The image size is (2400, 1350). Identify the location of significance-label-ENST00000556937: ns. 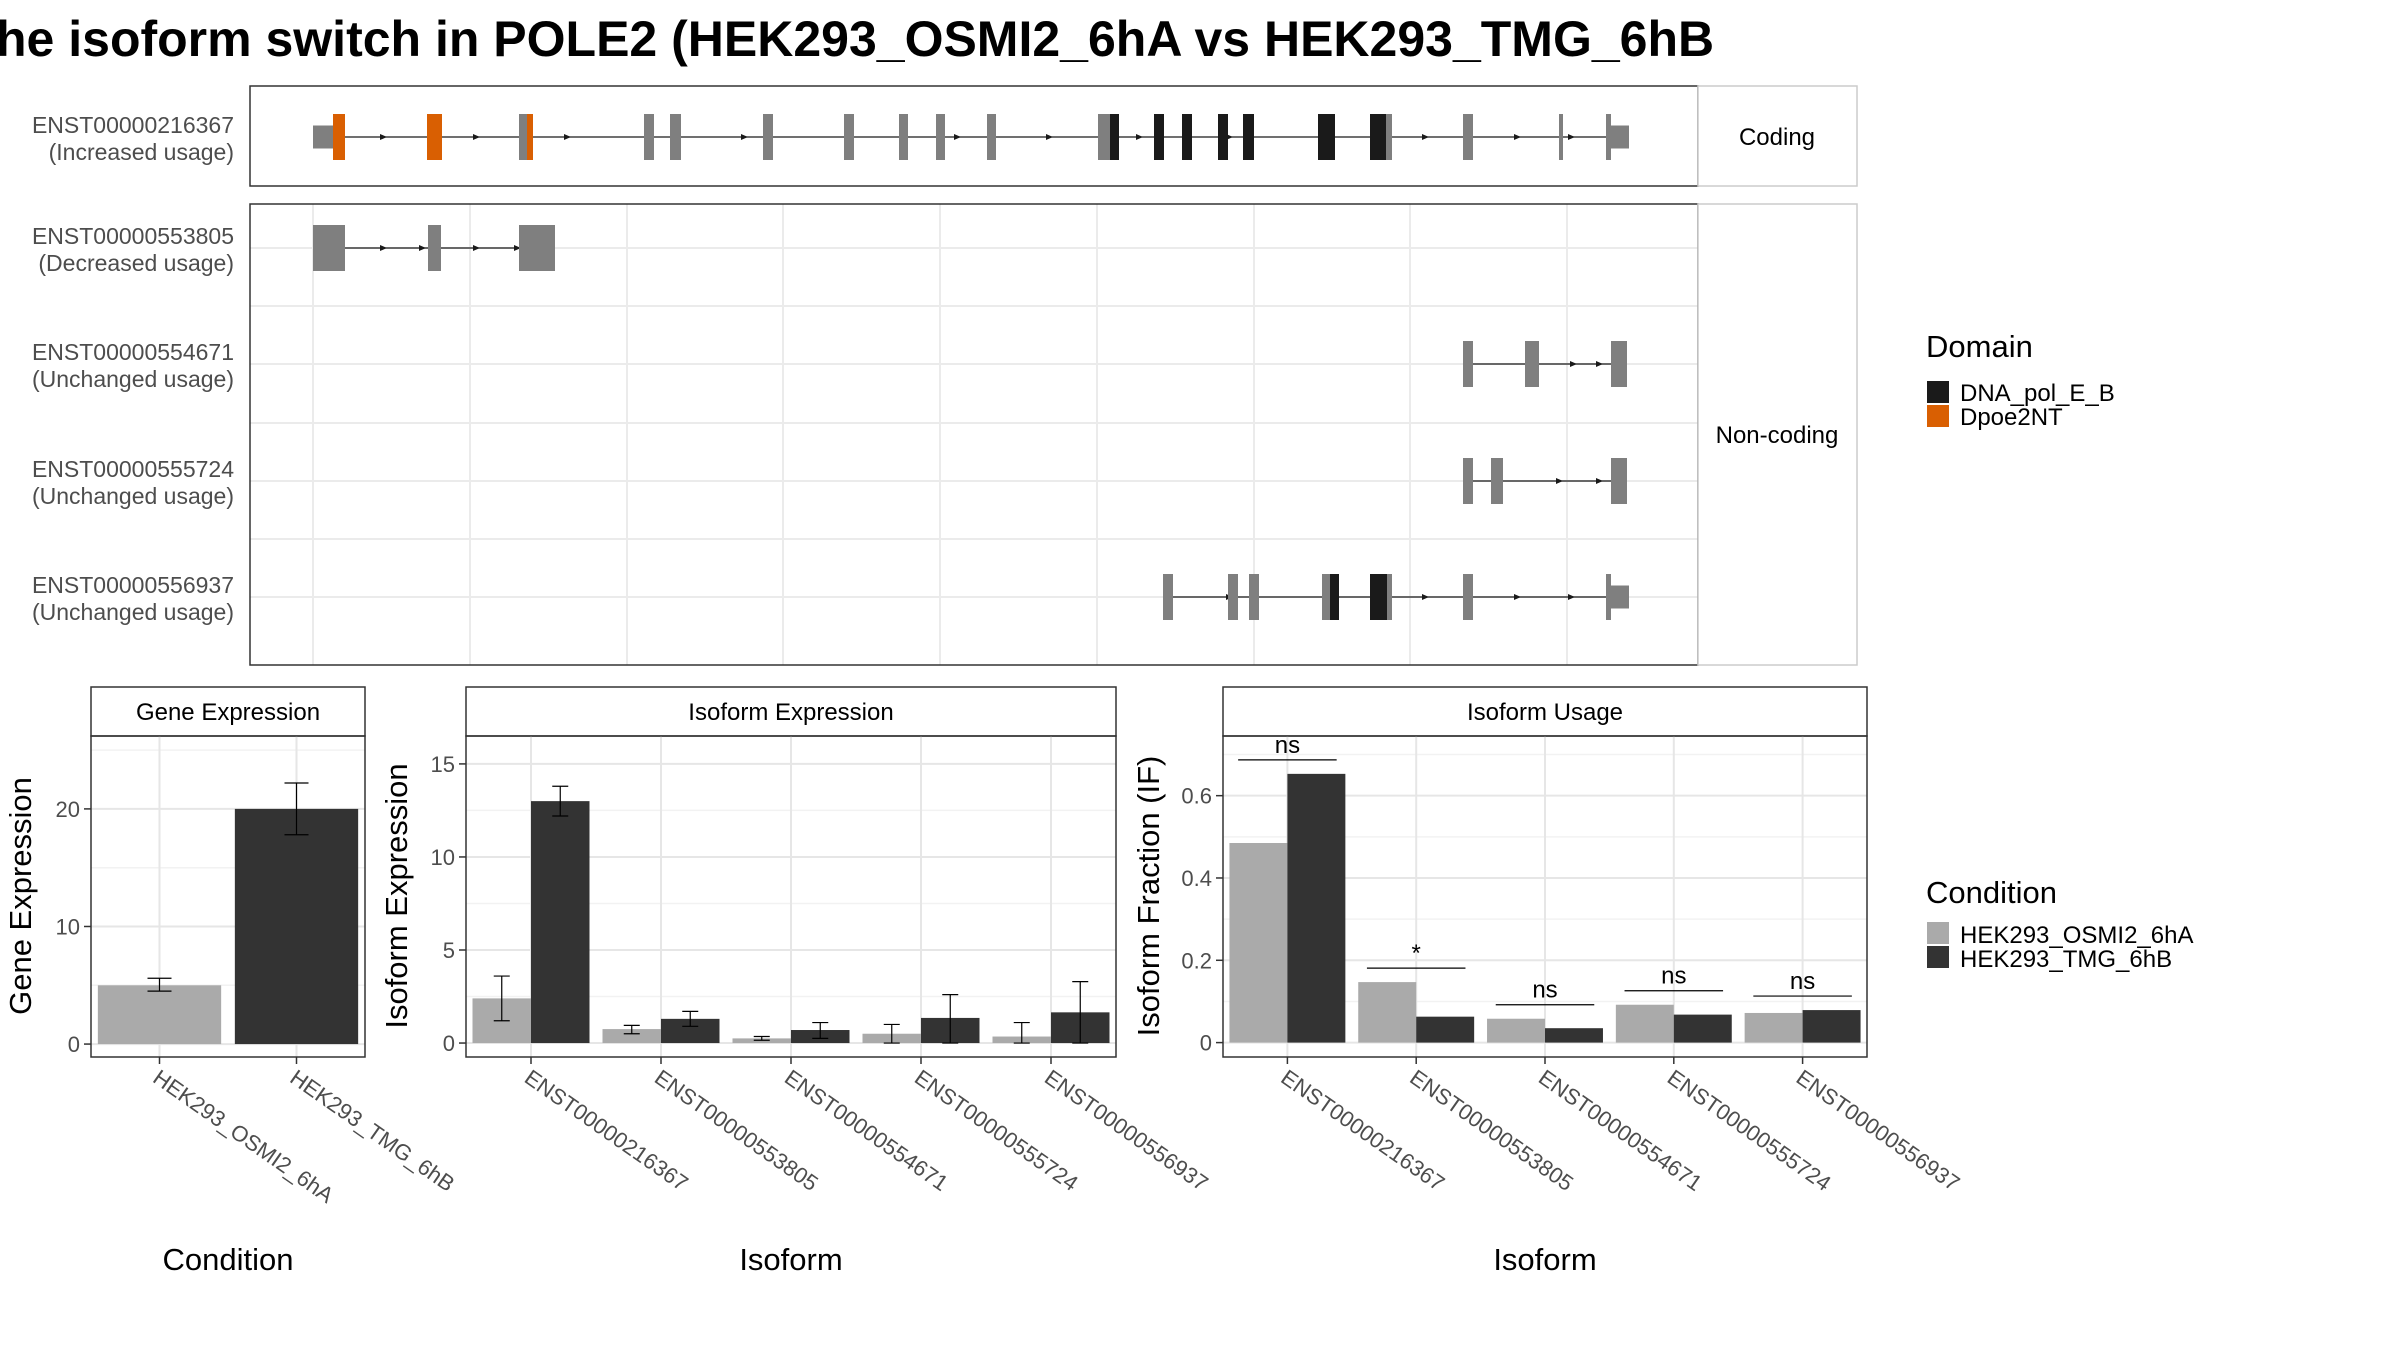
(1802, 981).